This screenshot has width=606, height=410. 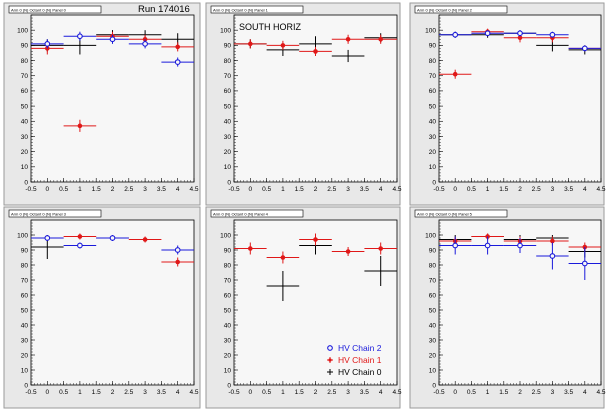 What do you see at coordinates (445, 9) in the screenshot?
I see `panel-title: Arm 0 (N) Octant 0 (N) Panel 2` at bounding box center [445, 9].